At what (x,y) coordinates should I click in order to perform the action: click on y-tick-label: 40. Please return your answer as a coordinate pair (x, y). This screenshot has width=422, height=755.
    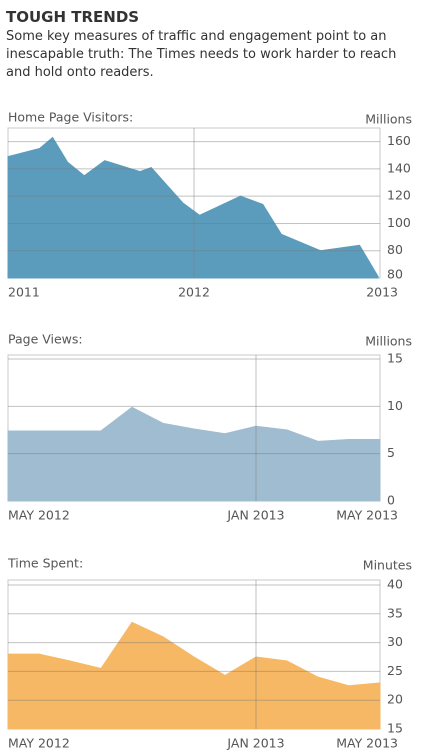
    Looking at the image, I should click on (395, 584).